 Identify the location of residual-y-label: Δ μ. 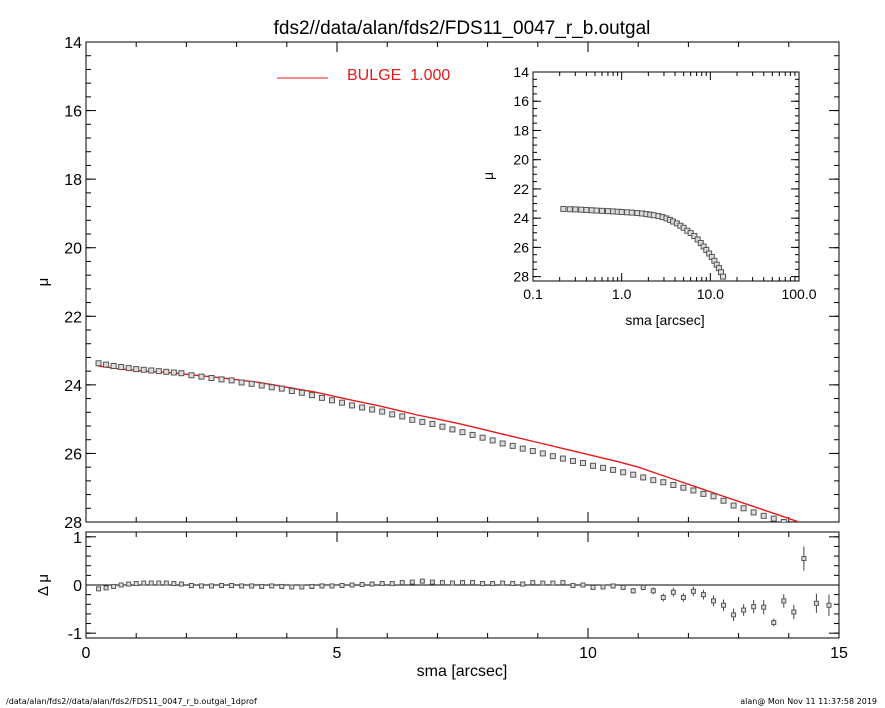
(43, 585).